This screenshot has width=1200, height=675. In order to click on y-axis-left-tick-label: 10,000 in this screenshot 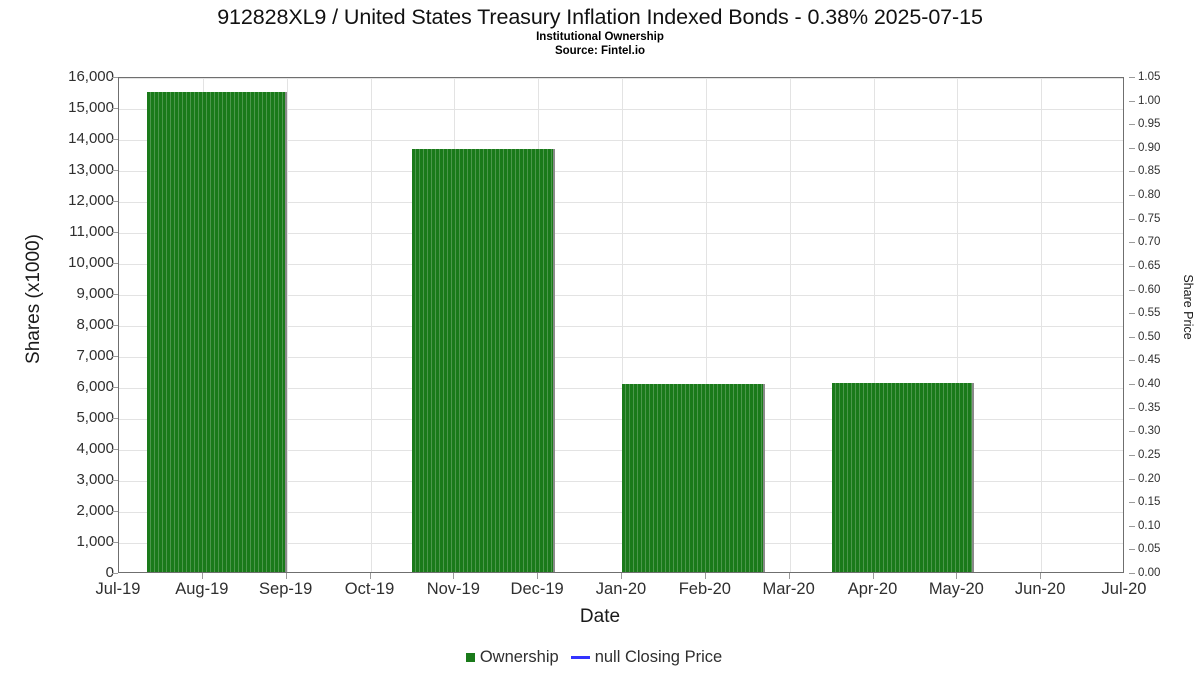, I will do `click(91, 262)`.